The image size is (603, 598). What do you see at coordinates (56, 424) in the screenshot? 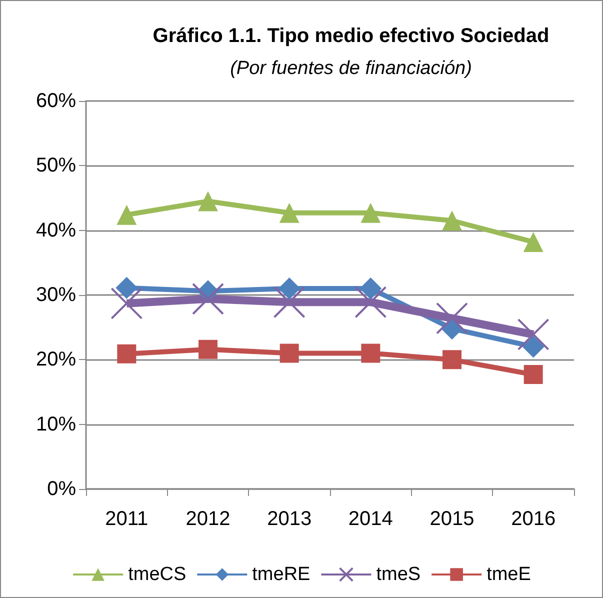
I see `y-tick-label: 10%` at bounding box center [56, 424].